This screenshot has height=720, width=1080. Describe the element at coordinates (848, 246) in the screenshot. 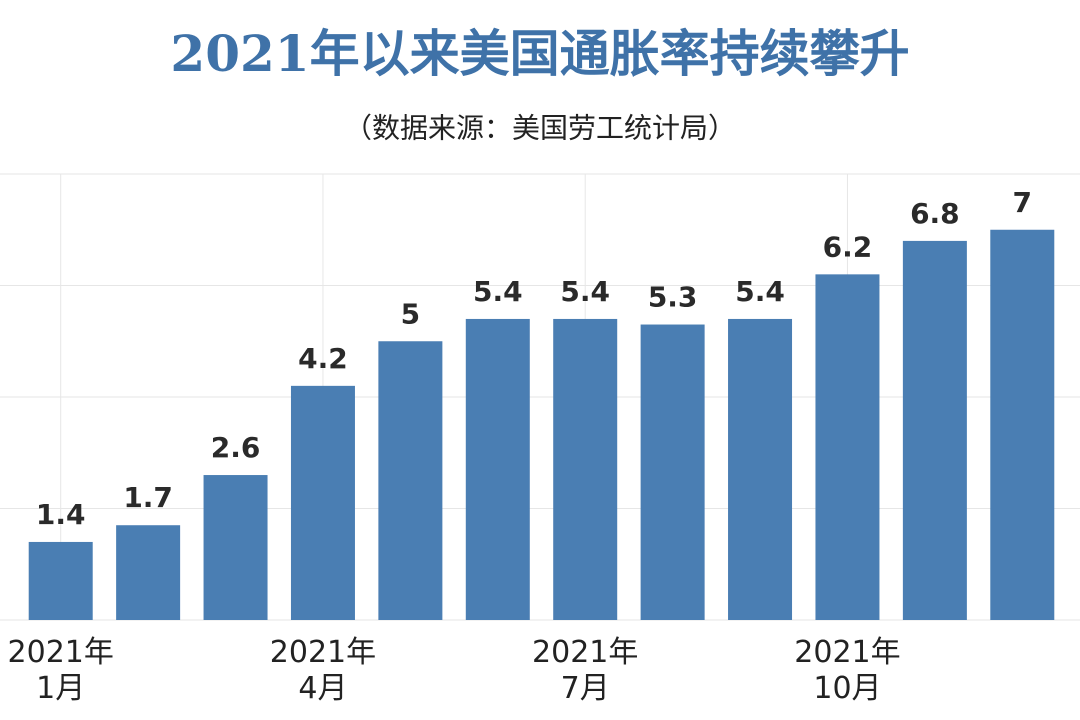

I see `value-label: 6.2` at that location.